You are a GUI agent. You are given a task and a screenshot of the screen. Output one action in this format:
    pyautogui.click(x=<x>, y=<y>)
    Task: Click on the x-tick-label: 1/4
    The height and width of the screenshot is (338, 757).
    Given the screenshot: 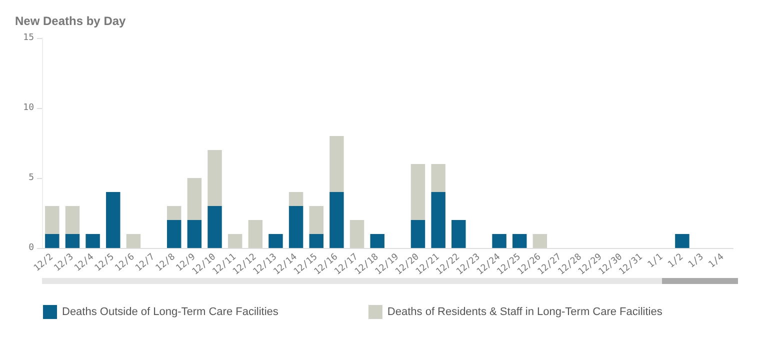 What is the action you would take?
    pyautogui.click(x=716, y=261)
    